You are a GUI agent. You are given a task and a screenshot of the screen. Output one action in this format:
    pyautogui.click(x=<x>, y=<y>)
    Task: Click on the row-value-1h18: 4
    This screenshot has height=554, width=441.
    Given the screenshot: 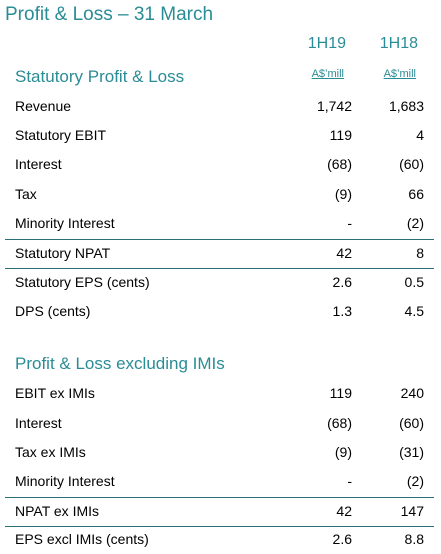 What is the action you would take?
    pyautogui.click(x=420, y=135)
    